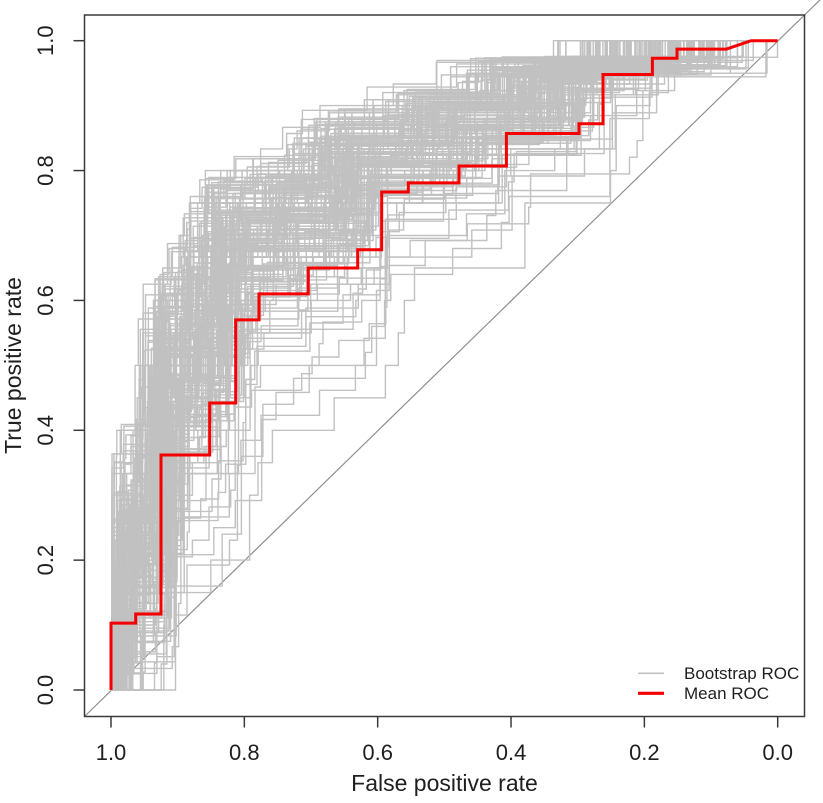  What do you see at coordinates (444, 740) in the screenshot?
I see `x-axis-ticks: 1.0 0.8 0.6 0.4 0.2 0.0` at bounding box center [444, 740].